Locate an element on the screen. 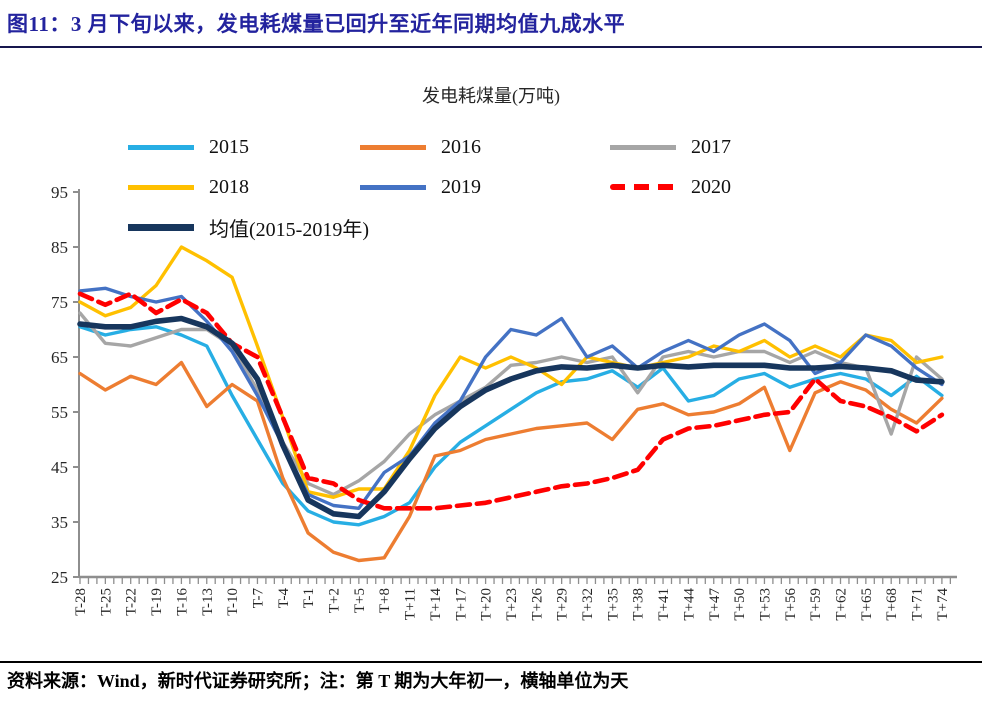 This screenshot has width=982, height=706. legend-item-2016: 2016 is located at coordinates (485, 147).